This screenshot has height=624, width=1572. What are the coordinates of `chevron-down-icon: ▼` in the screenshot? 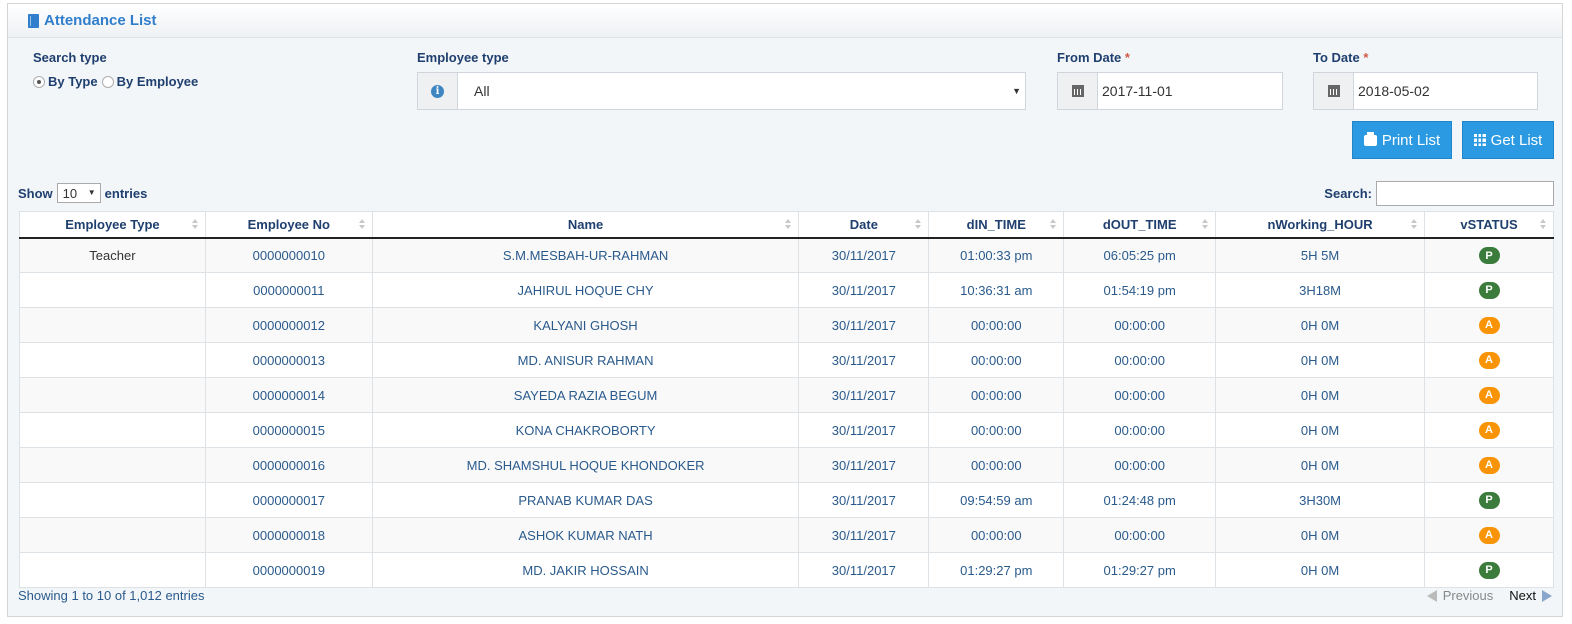 It's located at (91, 192).